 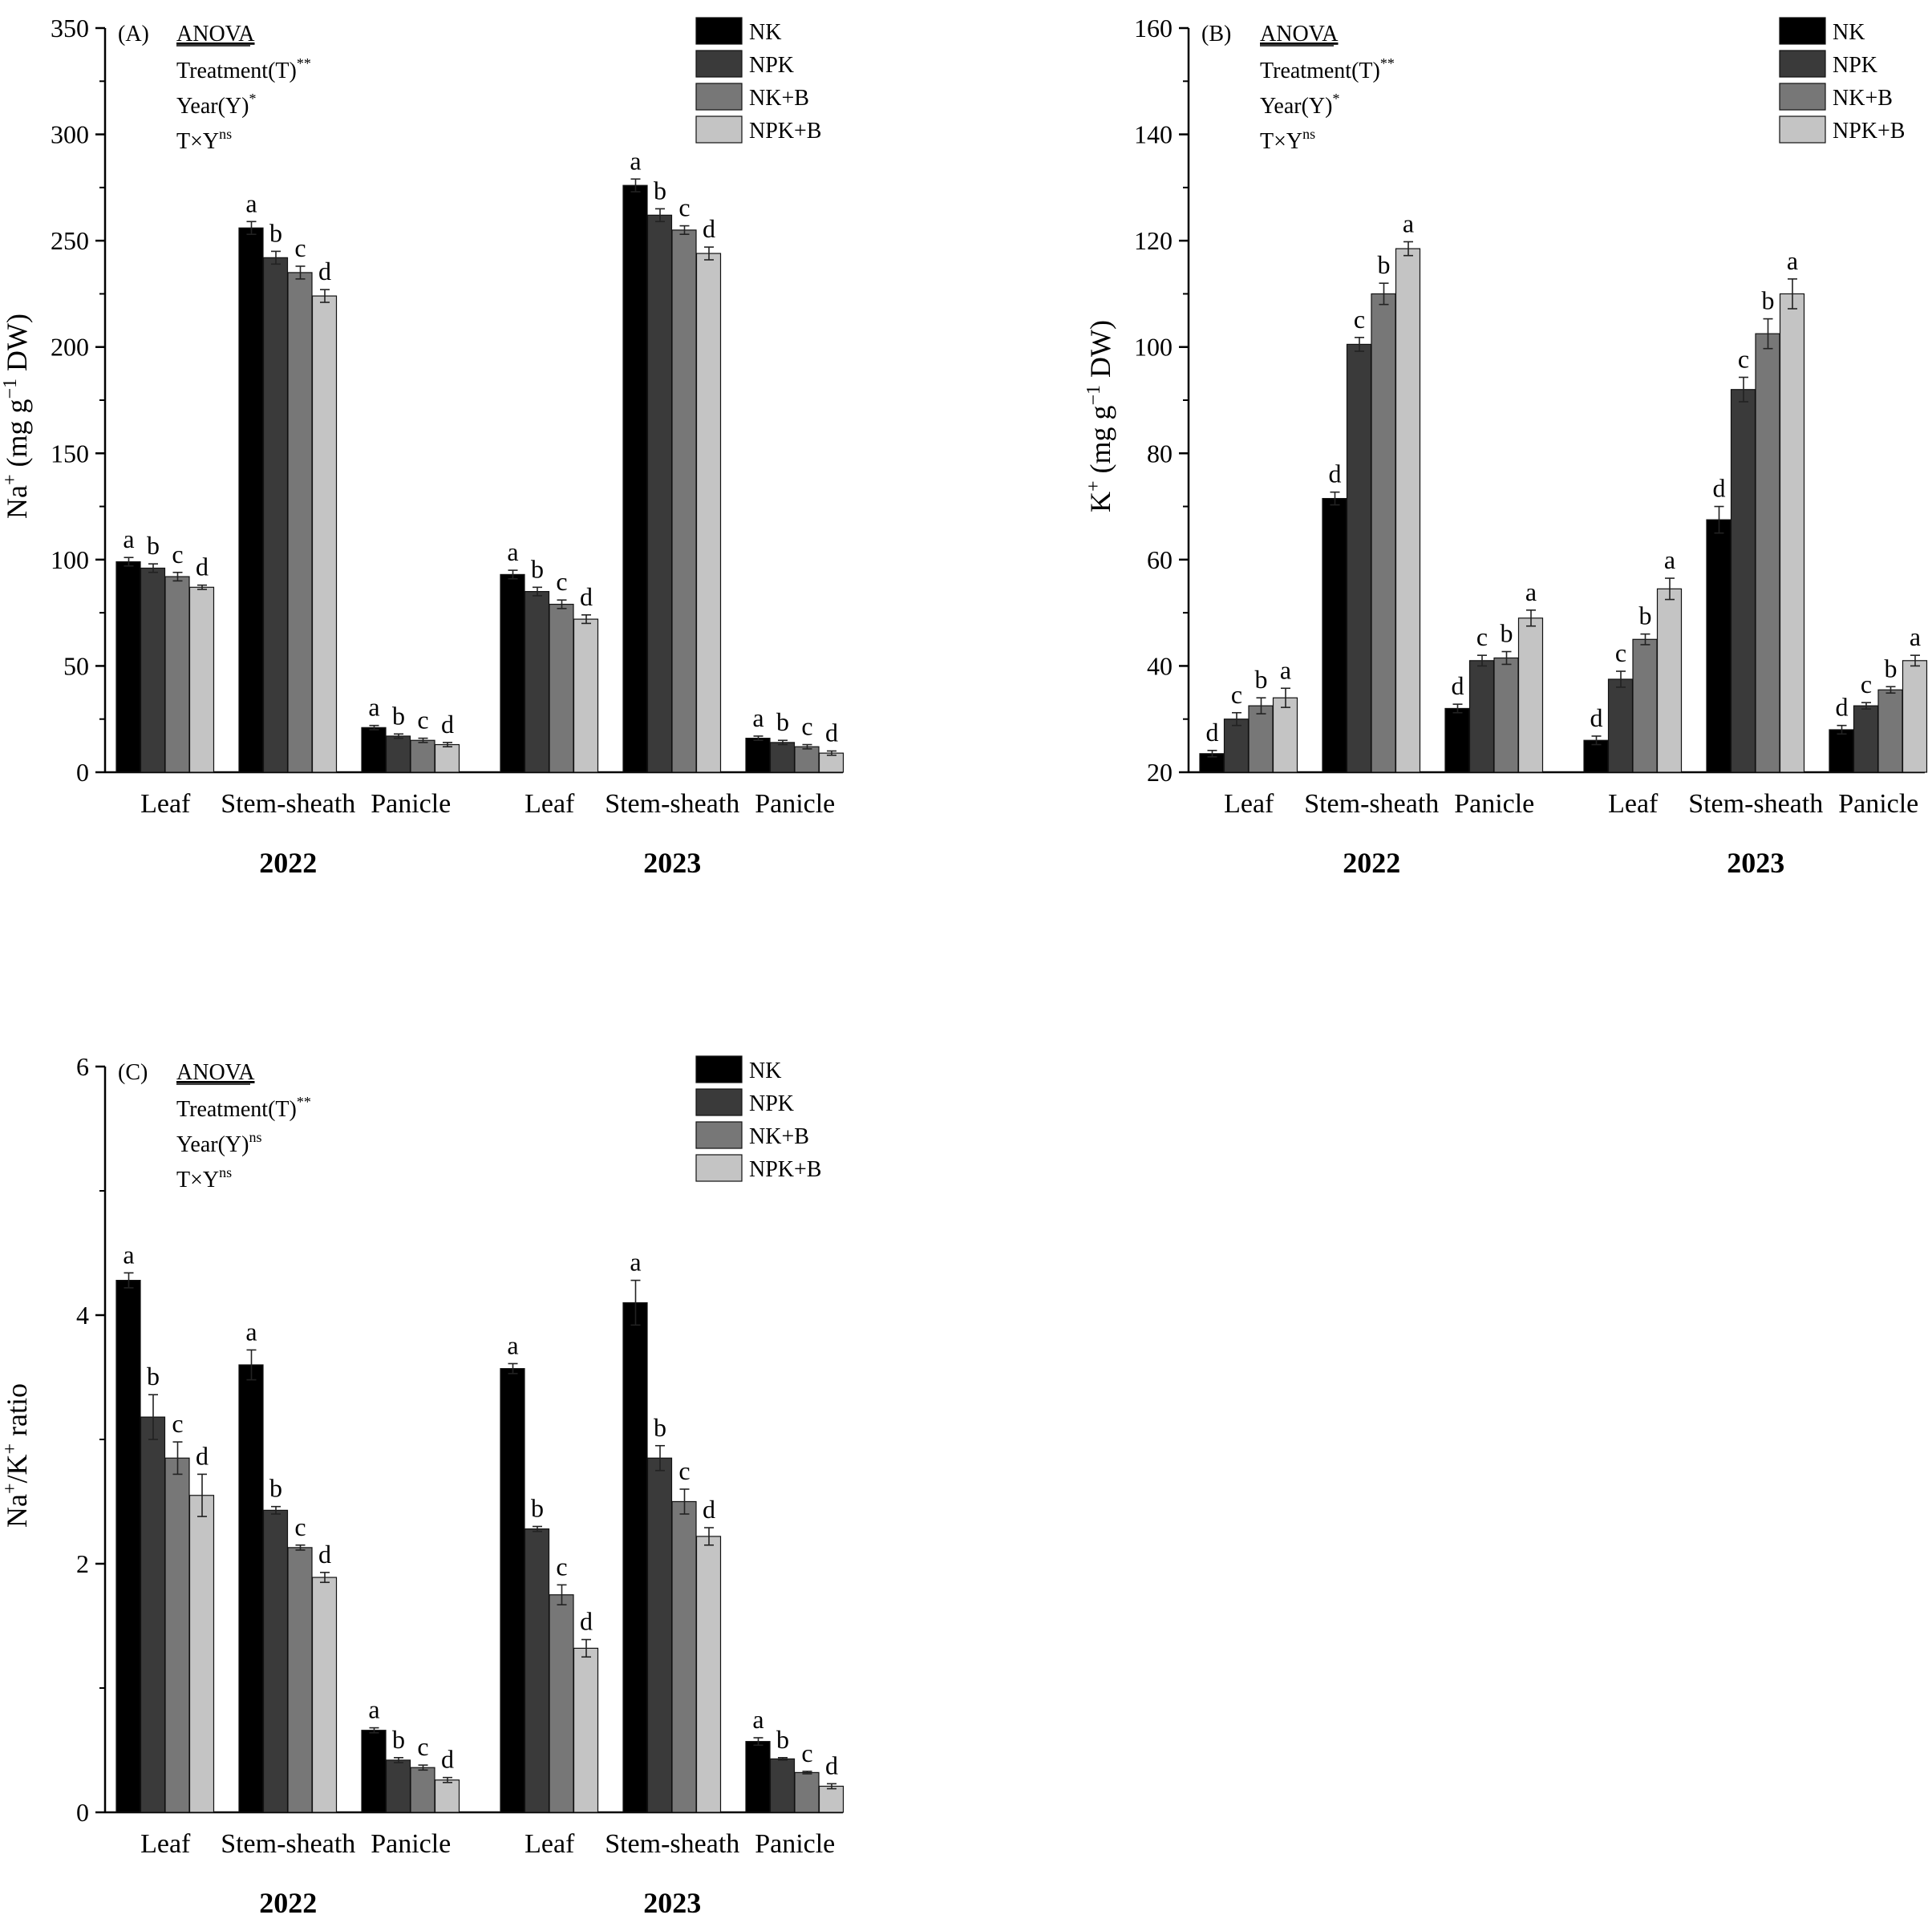 What do you see at coordinates (1153, 29) in the screenshot?
I see `y-tick-label: 160` at bounding box center [1153, 29].